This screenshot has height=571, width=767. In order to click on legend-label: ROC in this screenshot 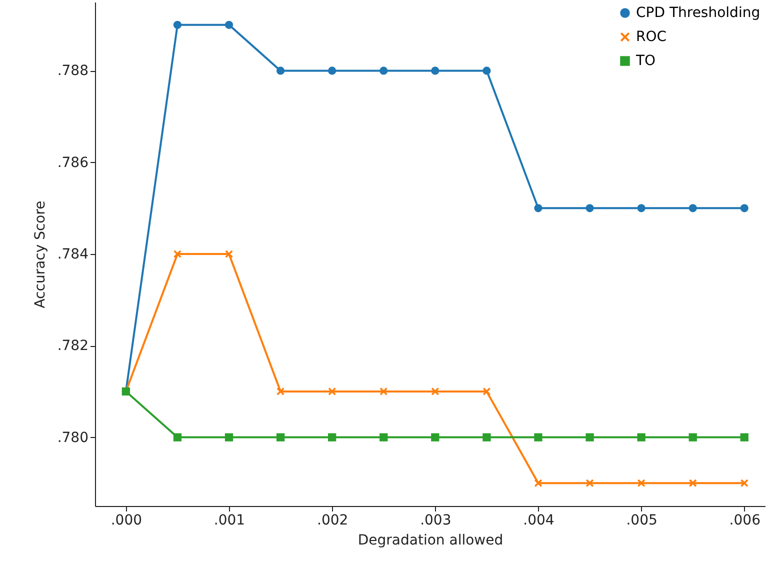, I will do `click(651, 37)`.